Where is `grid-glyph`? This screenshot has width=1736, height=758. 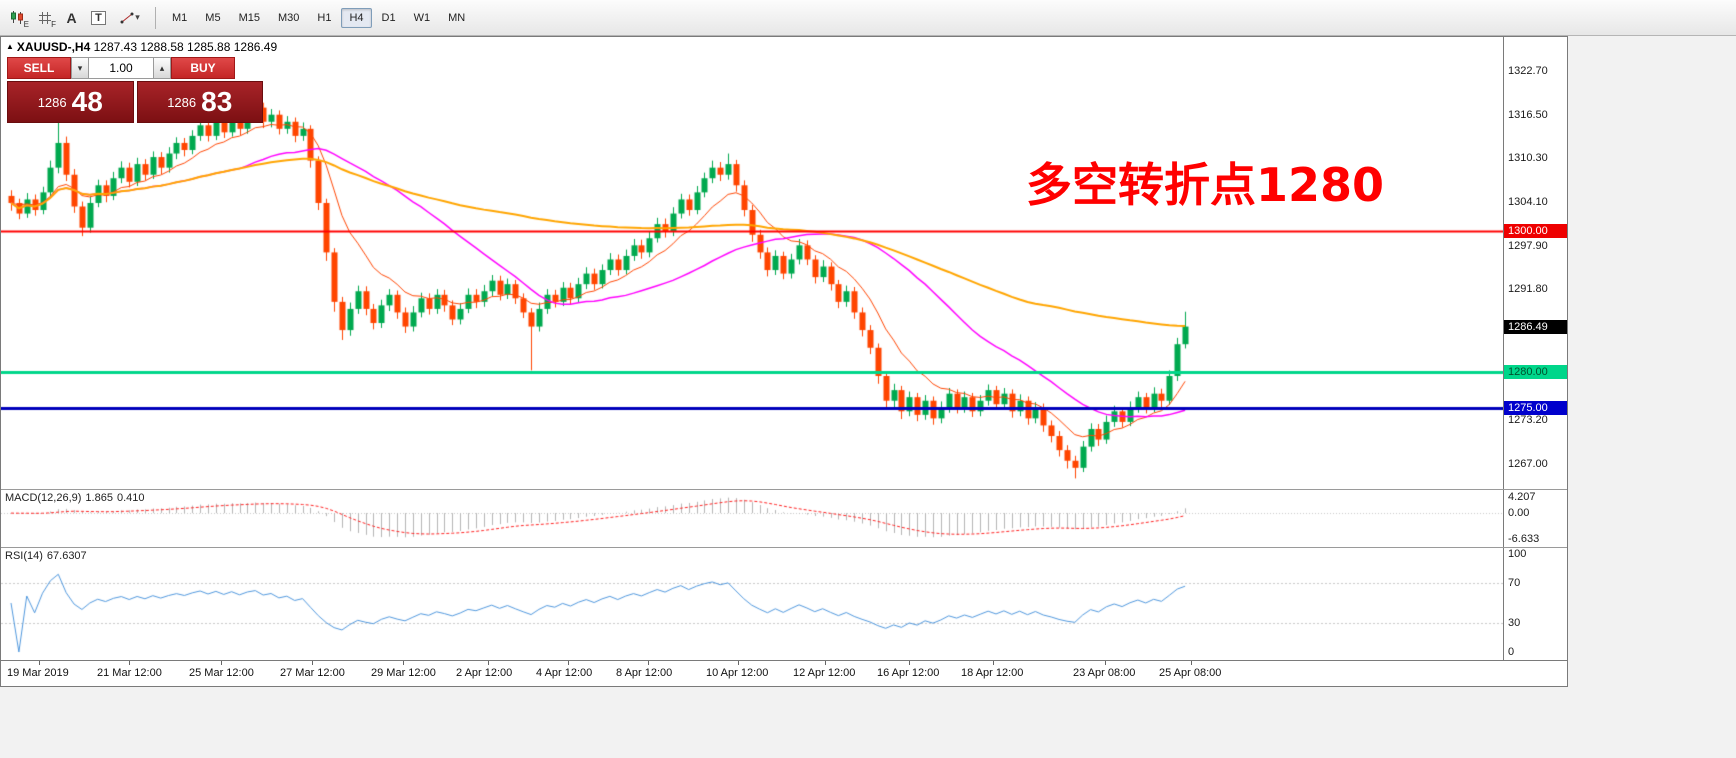 grid-glyph is located at coordinates (44, 17).